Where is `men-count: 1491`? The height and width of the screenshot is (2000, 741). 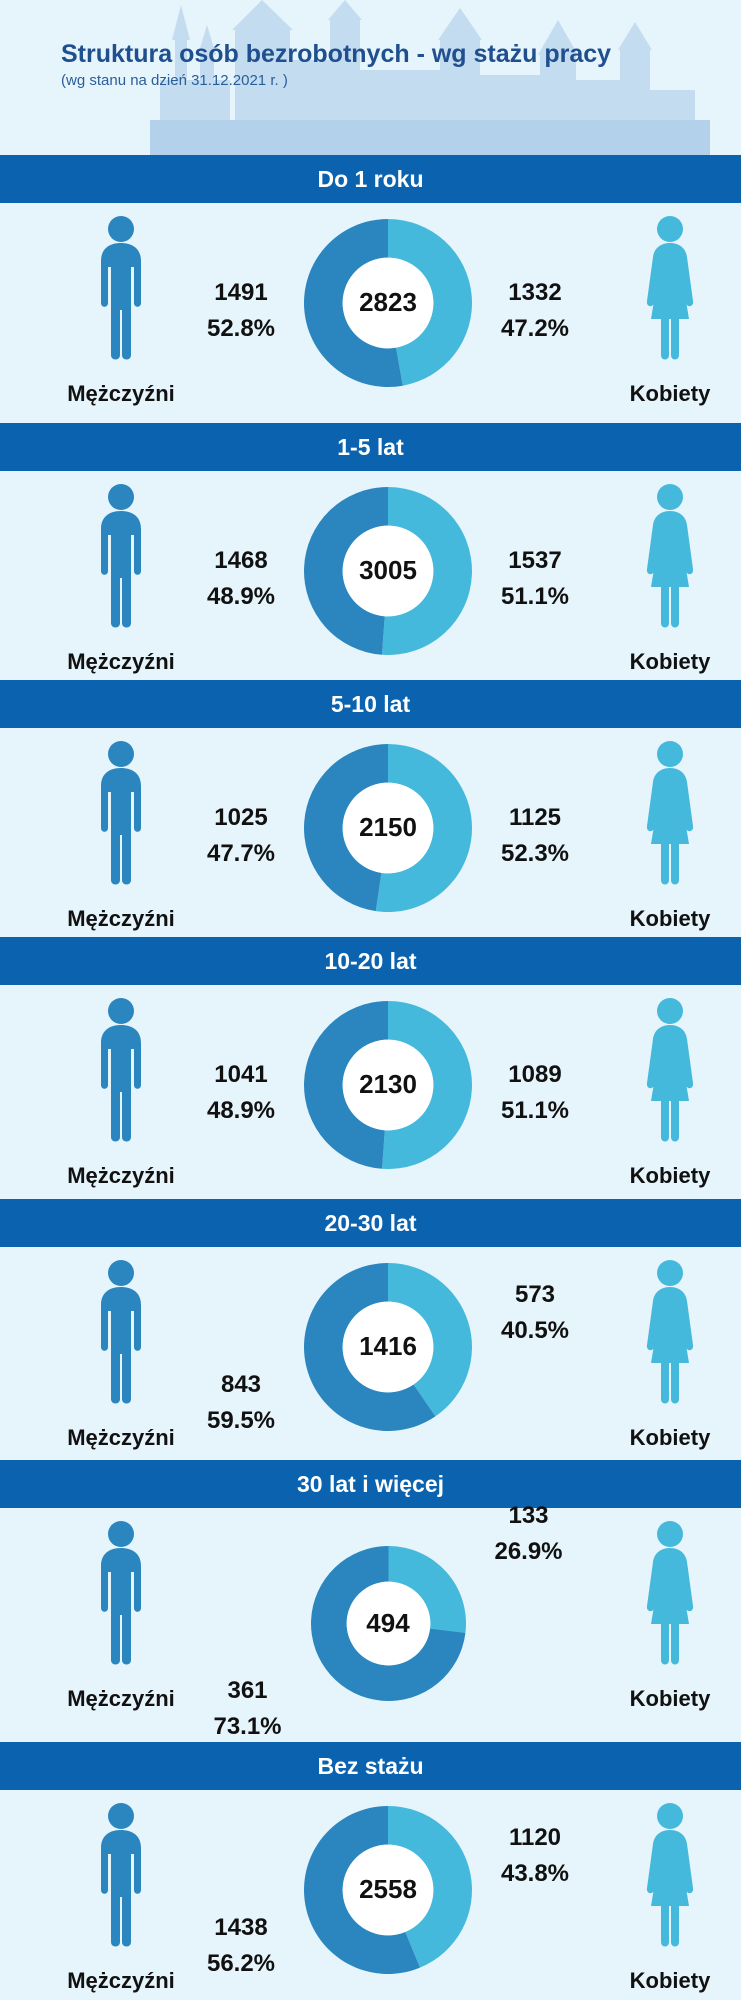 men-count: 1491 is located at coordinates (241, 292).